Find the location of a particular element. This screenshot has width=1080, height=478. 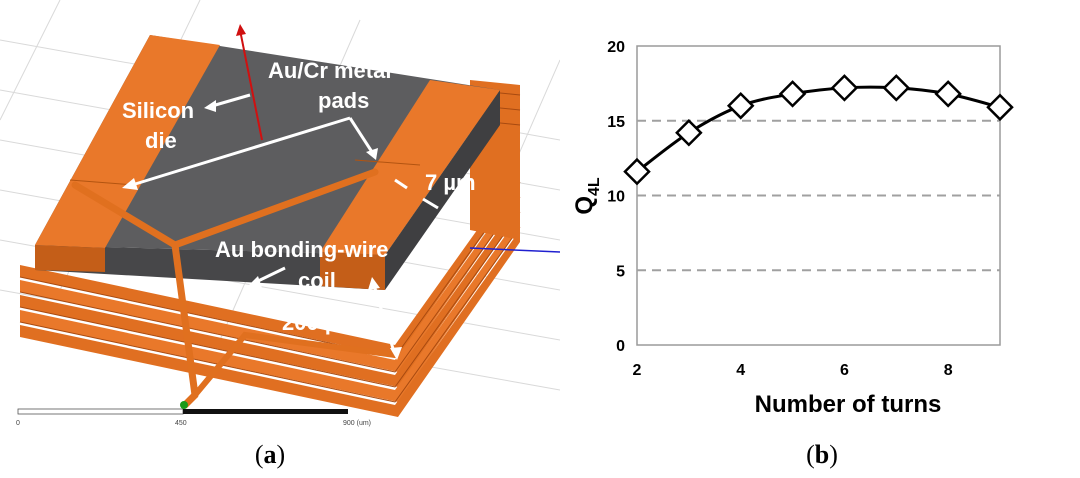

y-tick-label: 15 is located at coordinates (616, 122).